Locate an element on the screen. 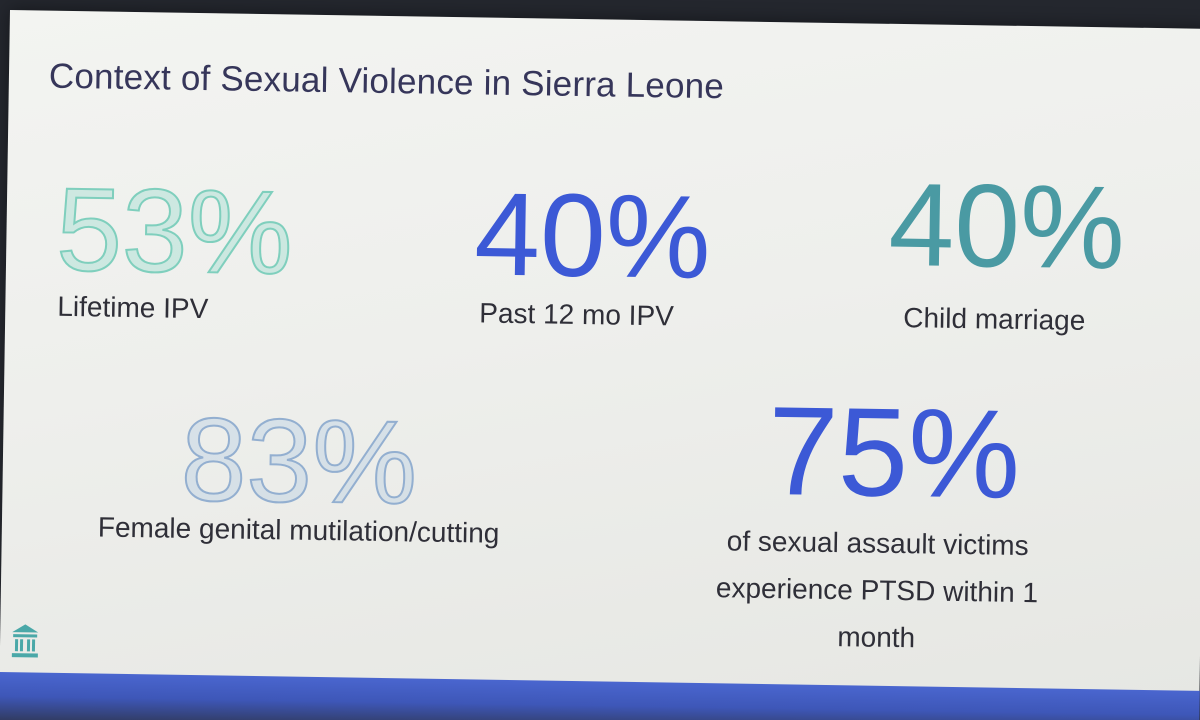 The height and width of the screenshot is (720, 1200). stat-value: 53% is located at coordinates (175, 232).